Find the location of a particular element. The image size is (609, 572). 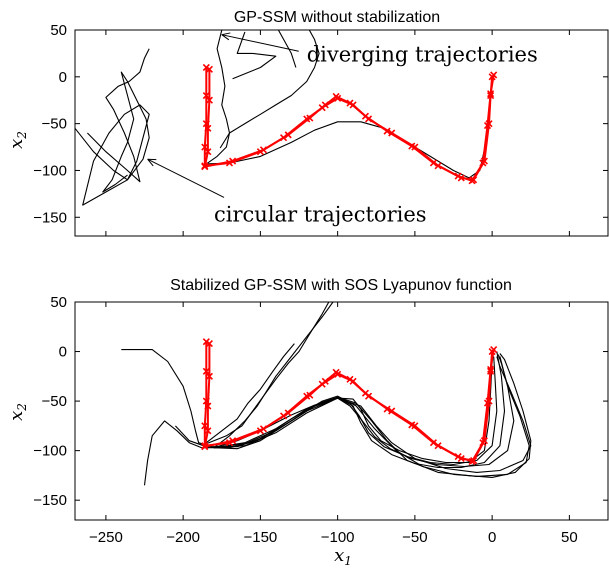

annotation-arrowhead-circular is located at coordinates (152, 162).